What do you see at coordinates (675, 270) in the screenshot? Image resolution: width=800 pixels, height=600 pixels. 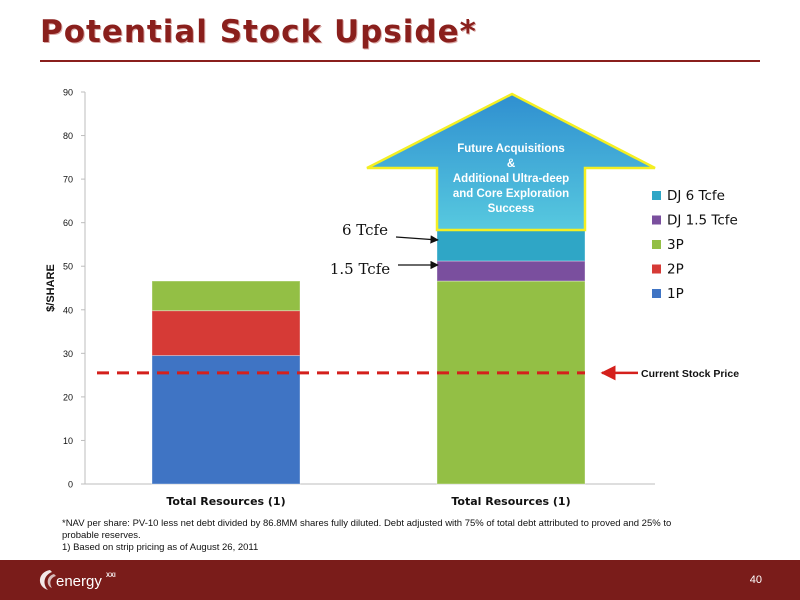 I see `legend-label: 2P` at bounding box center [675, 270].